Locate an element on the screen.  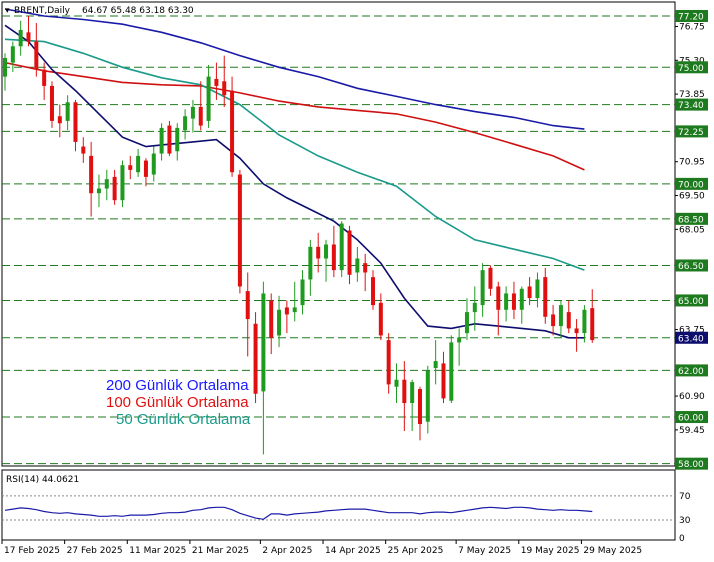
level-label: 72.25 is located at coordinates (691, 133).